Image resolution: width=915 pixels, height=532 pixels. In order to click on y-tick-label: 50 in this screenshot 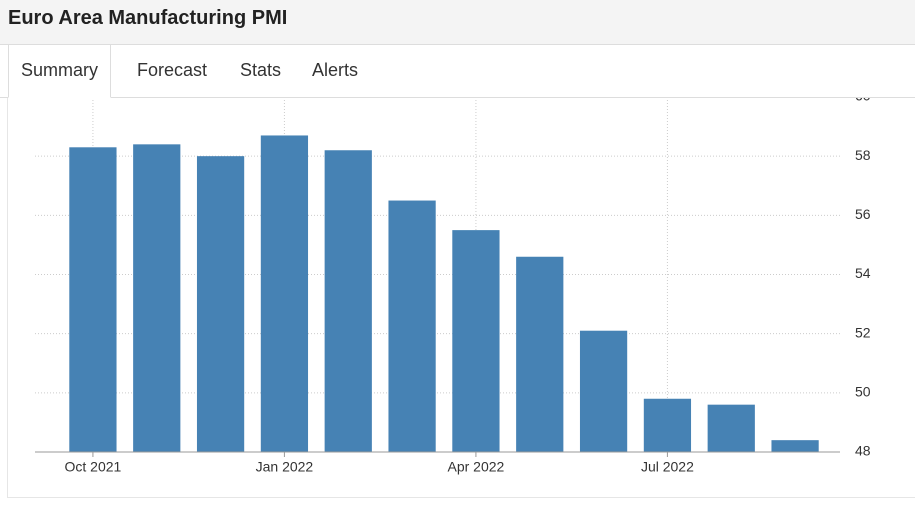, I will do `click(863, 392)`.